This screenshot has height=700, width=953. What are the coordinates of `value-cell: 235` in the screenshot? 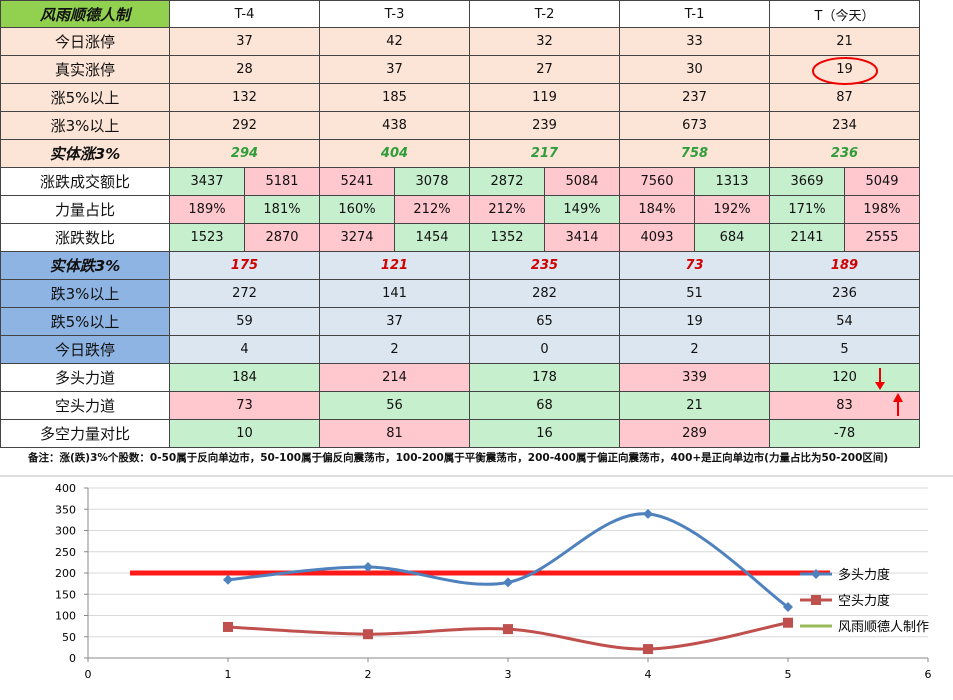 It's located at (545, 266).